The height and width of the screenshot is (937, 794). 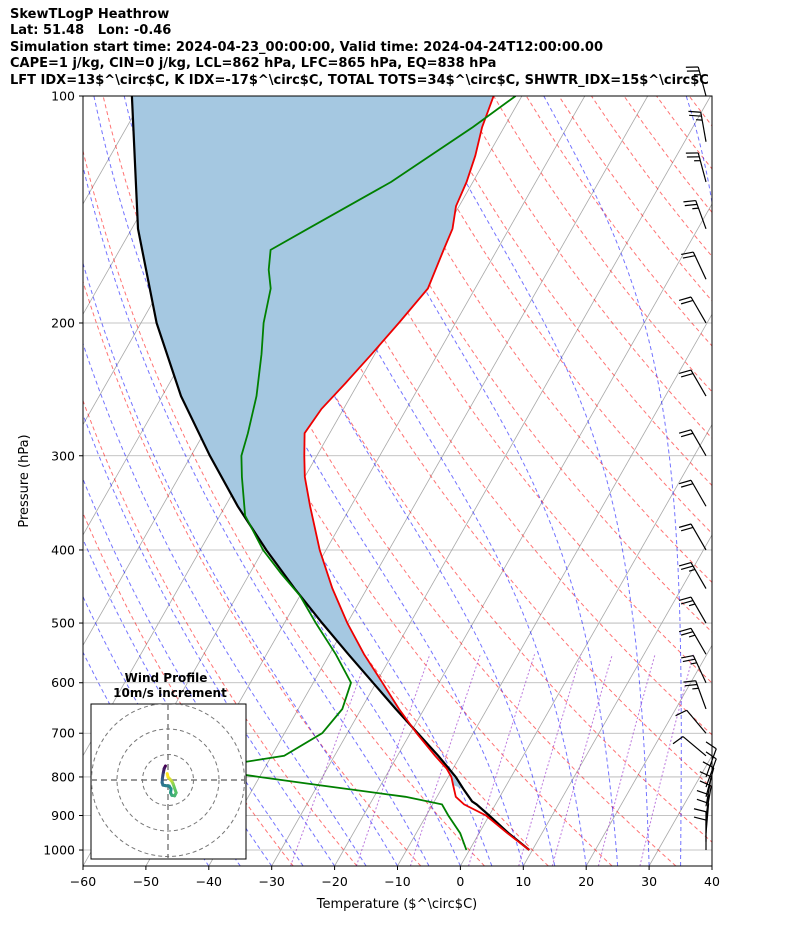 I want to click on x-tick-label: 30, so click(x=649, y=881).